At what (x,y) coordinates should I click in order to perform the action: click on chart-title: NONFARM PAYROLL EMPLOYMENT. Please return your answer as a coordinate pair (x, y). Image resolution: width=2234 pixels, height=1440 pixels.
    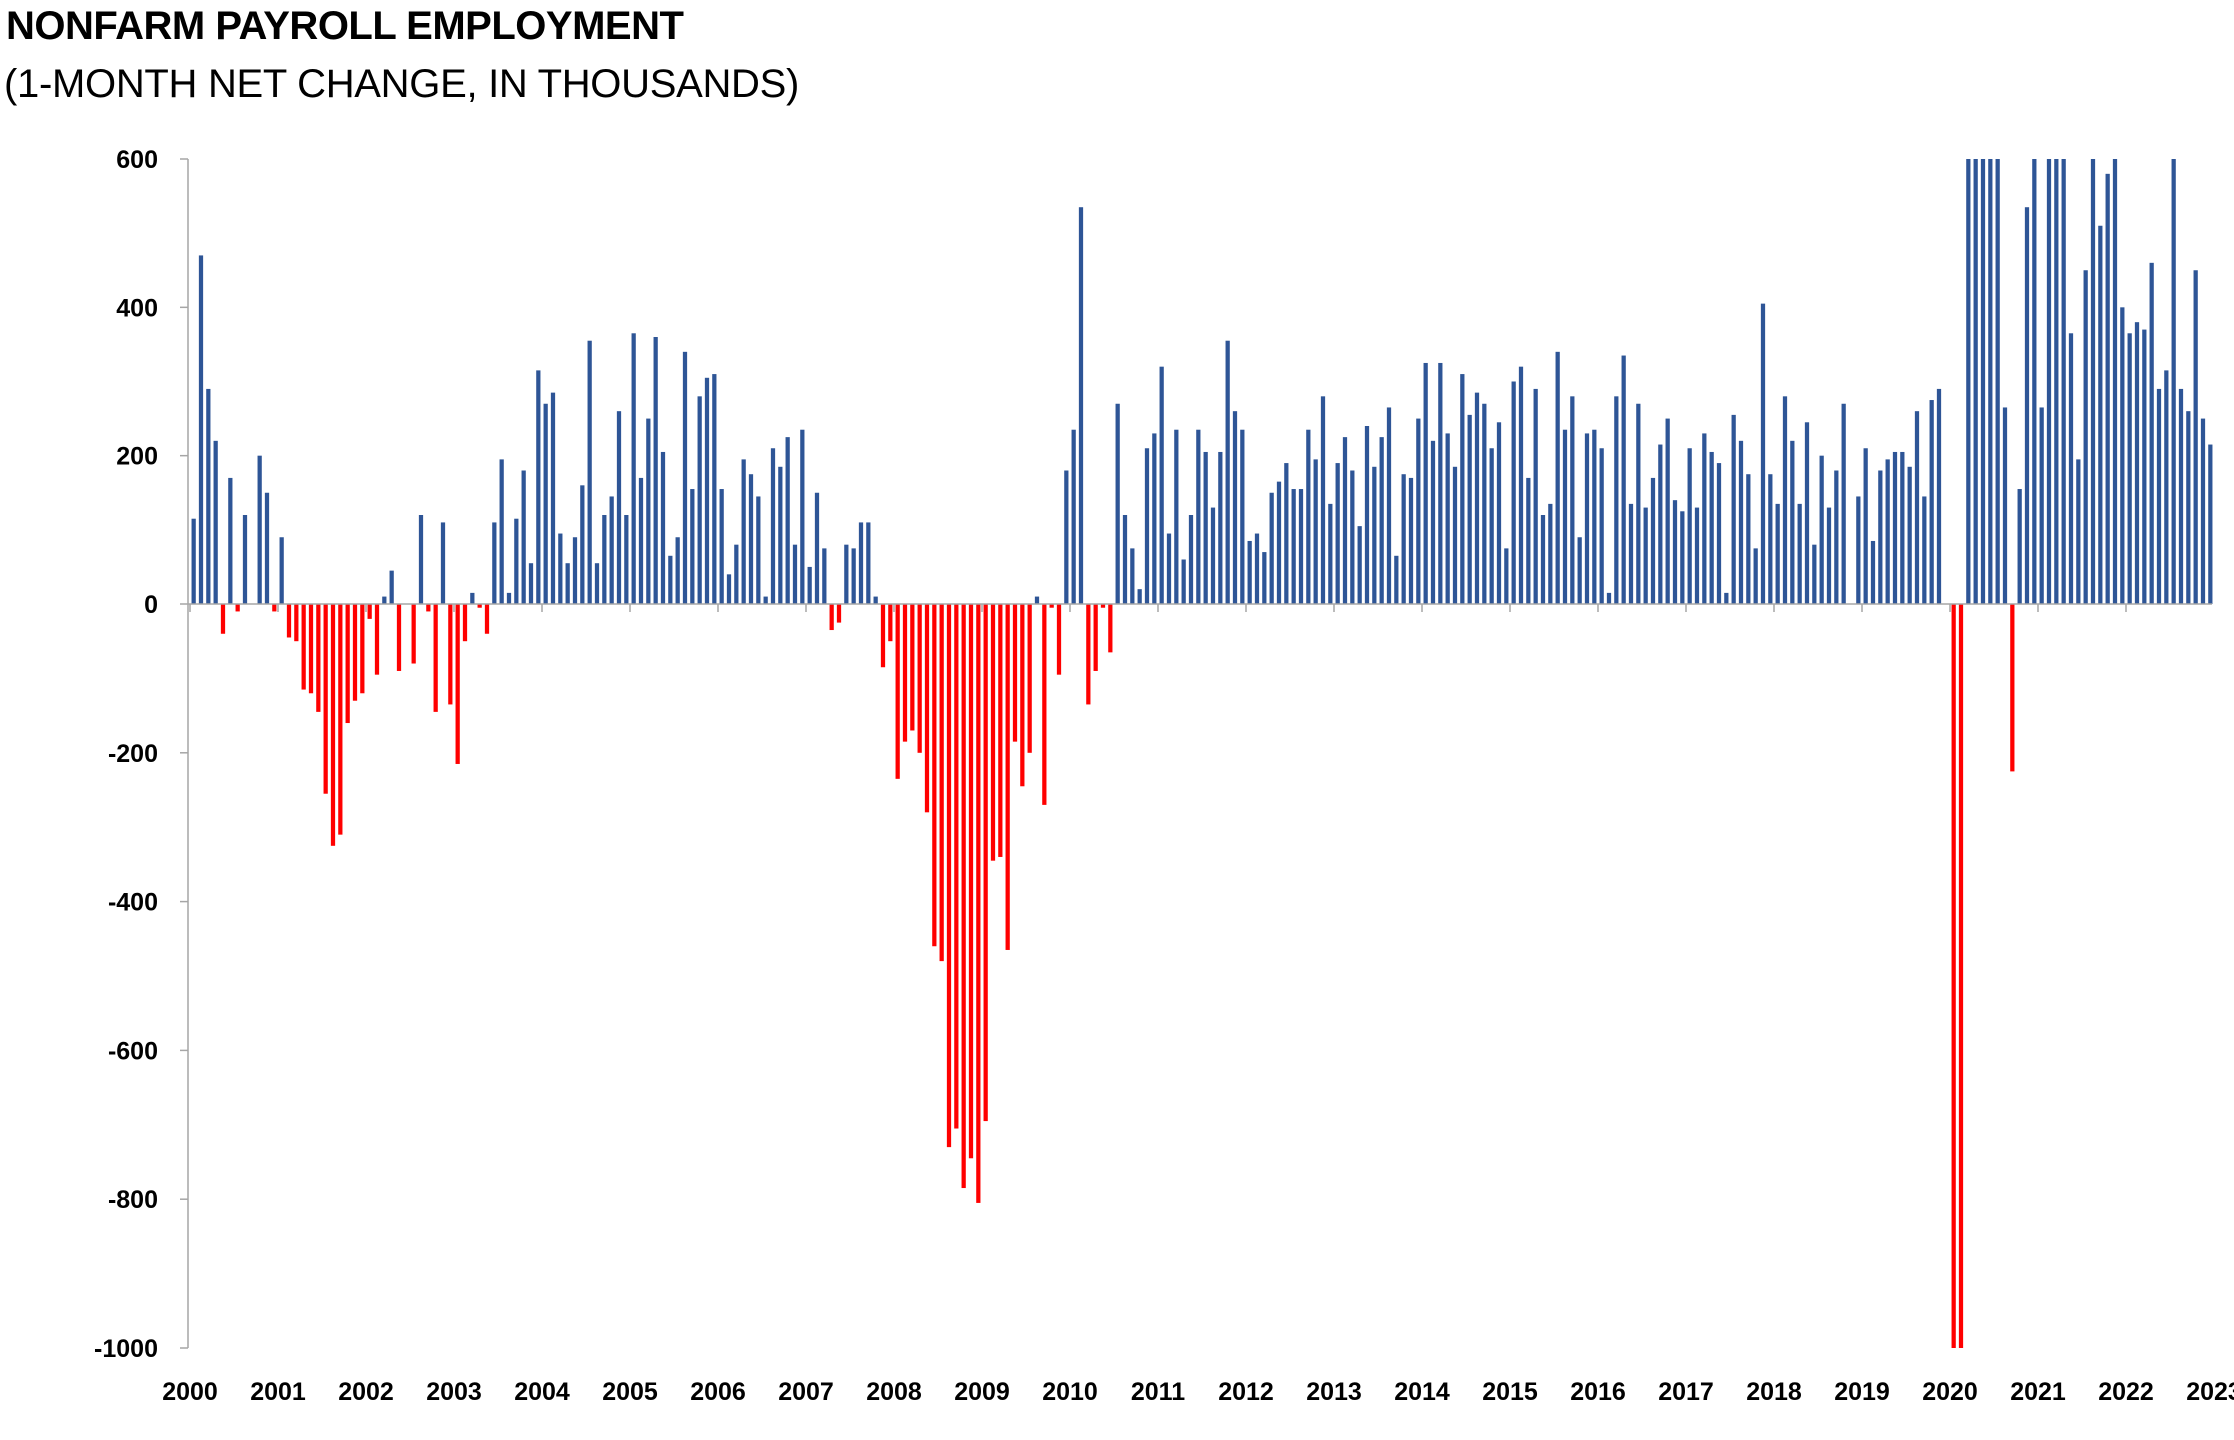
    Looking at the image, I should click on (345, 26).